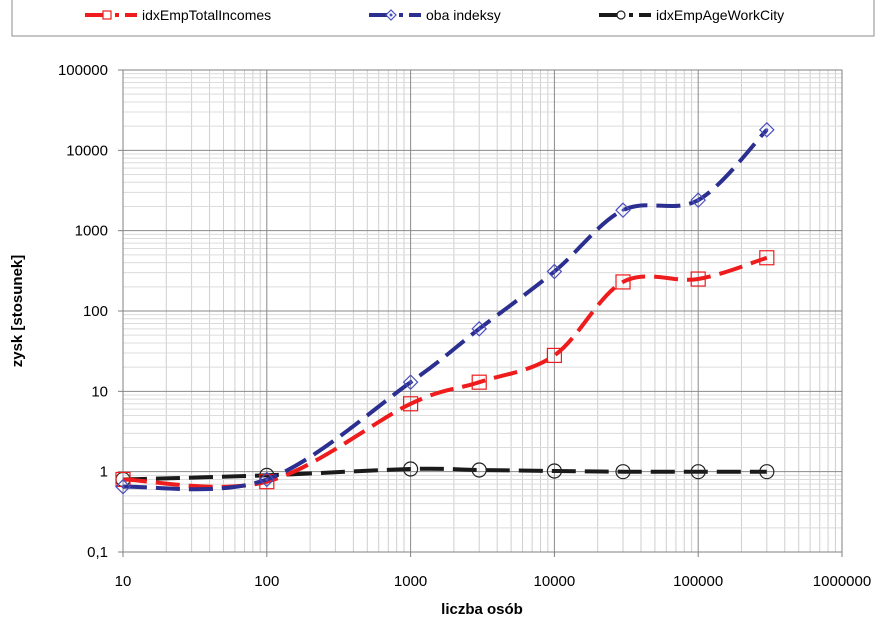  I want to click on x-tick-label: 10, so click(123, 581).